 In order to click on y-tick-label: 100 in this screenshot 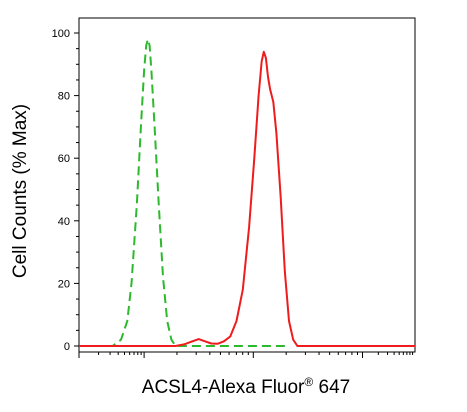, I will do `click(61, 34)`.